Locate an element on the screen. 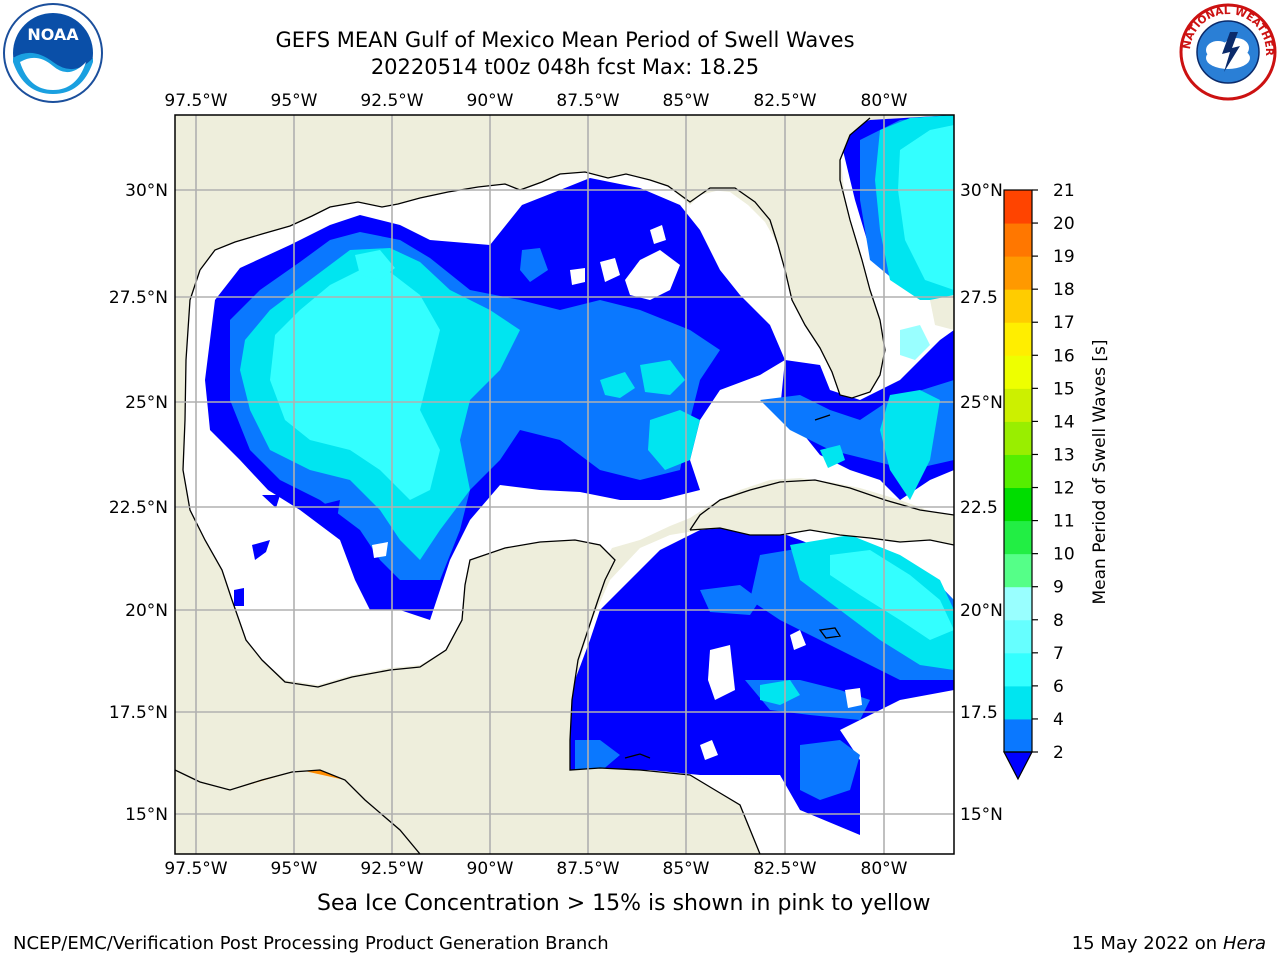 The width and height of the screenshot is (1280, 960). lat-tick-label: 22.5 is located at coordinates (979, 508).